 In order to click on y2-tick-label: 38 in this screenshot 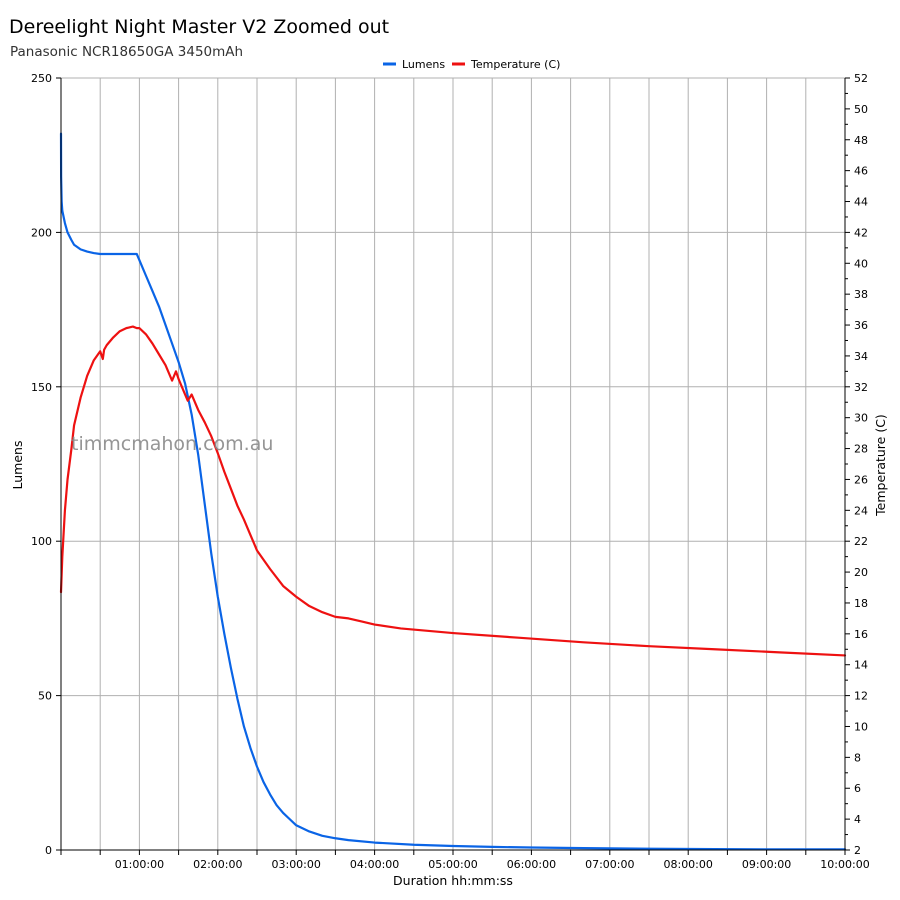, I will do `click(861, 294)`.